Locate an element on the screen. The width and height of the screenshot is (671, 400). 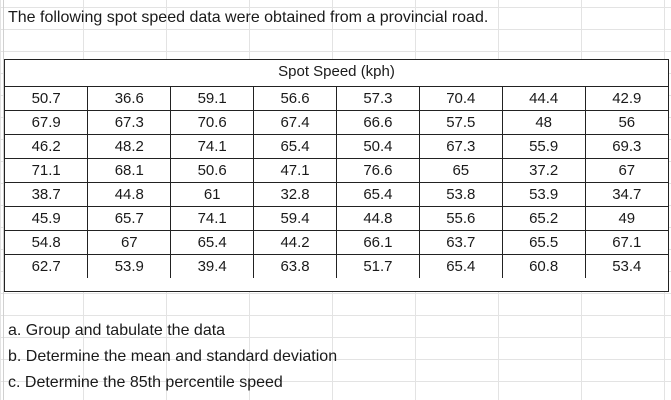
table-cell: 70.4 is located at coordinates (460, 98).